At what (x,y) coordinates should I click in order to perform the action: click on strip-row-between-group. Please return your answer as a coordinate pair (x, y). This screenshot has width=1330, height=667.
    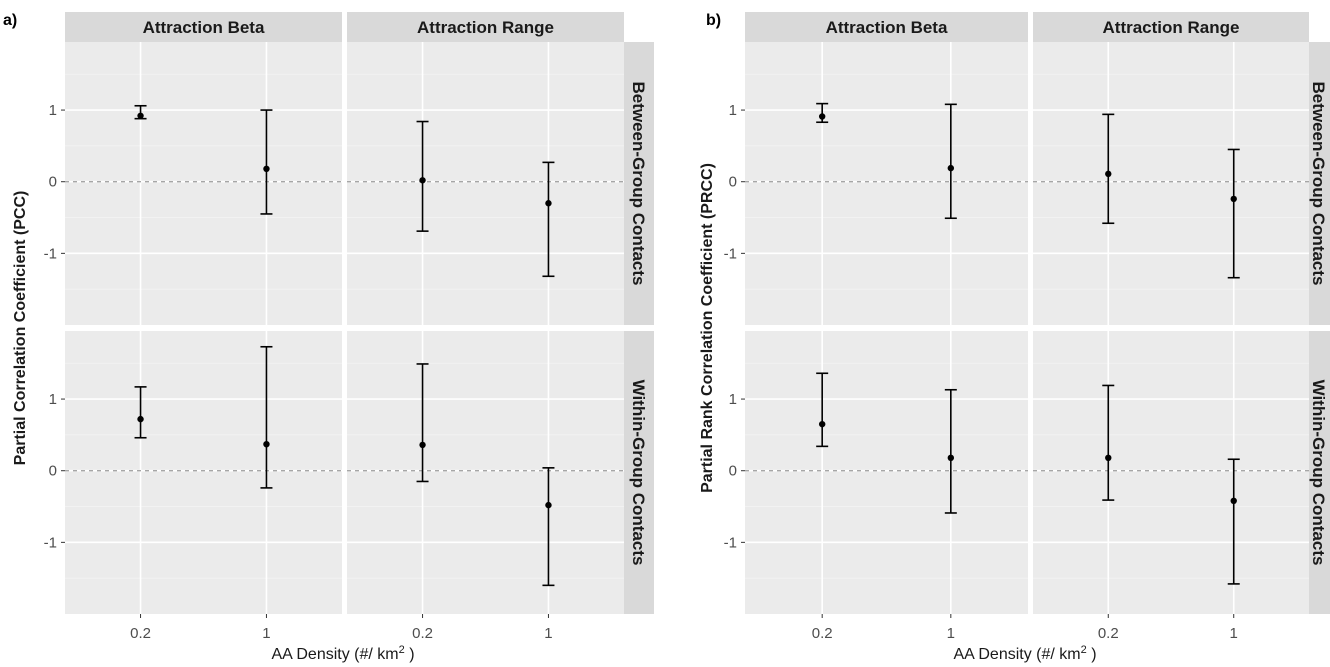
    Looking at the image, I should click on (639, 183).